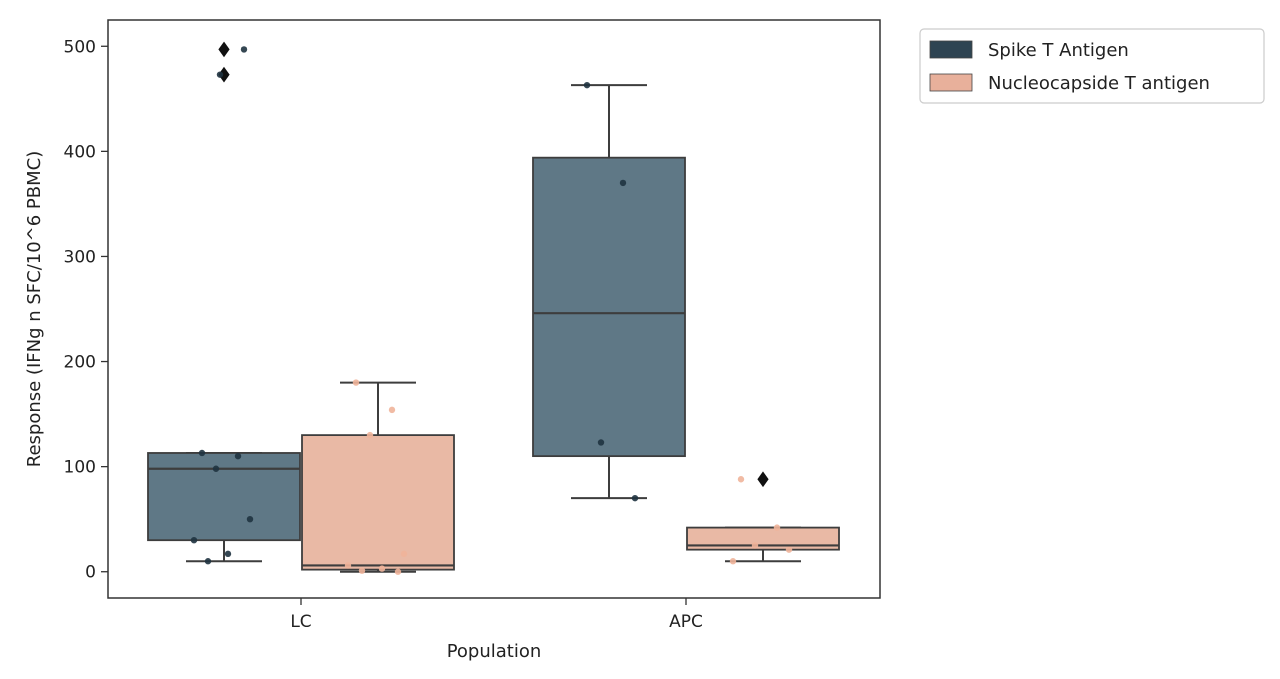  I want to click on y-axis-ticks: 0 100 200 300 400 500, so click(86, 310).